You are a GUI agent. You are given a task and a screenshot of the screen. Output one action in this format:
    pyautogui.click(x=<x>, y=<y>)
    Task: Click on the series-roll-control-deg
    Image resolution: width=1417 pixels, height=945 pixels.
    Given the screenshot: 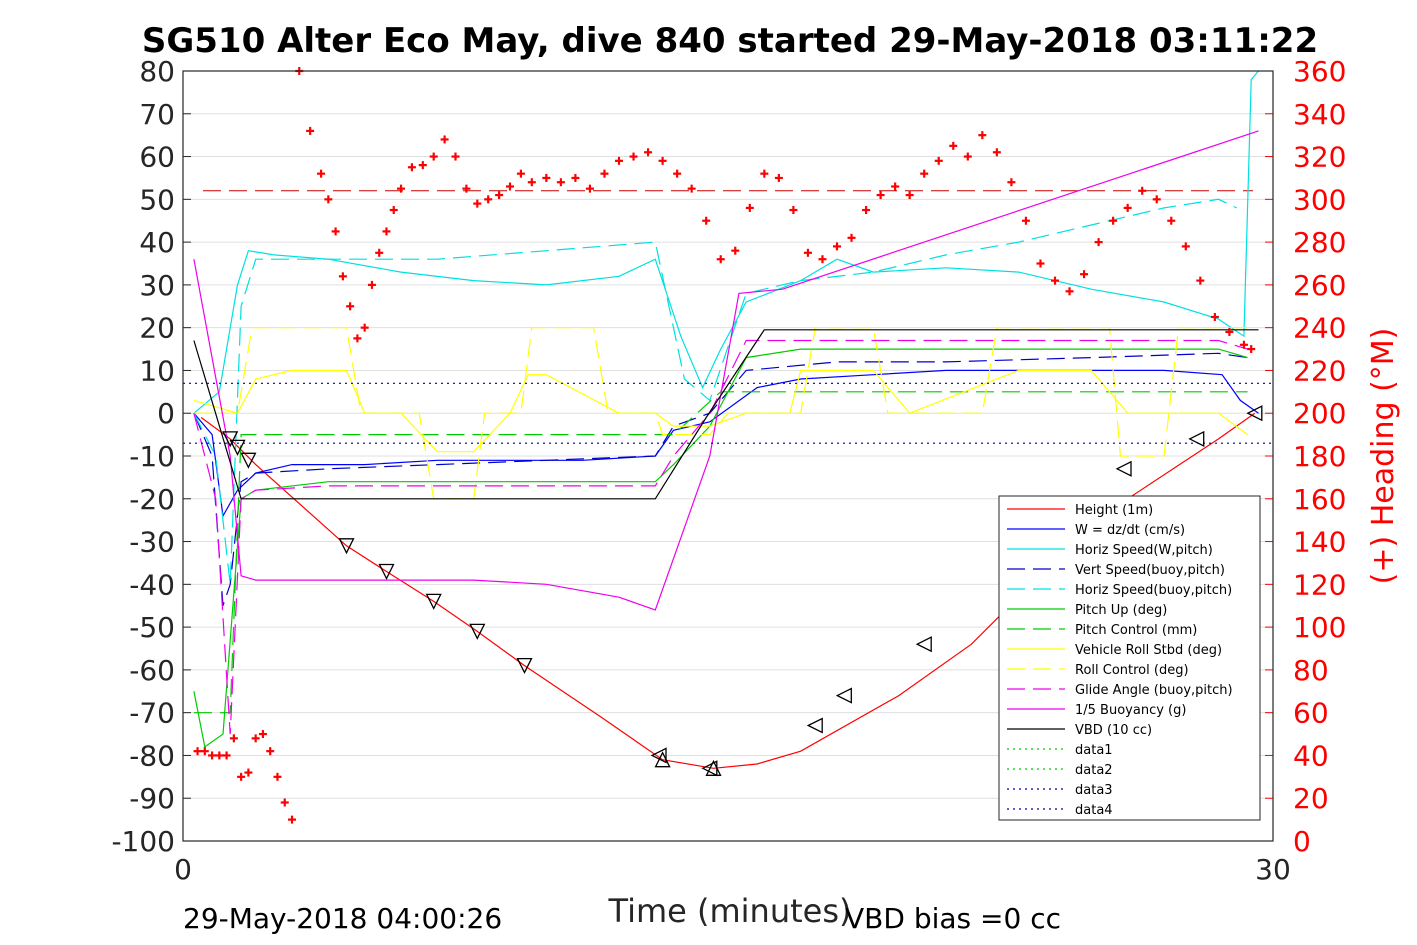 What is the action you would take?
    pyautogui.click(x=720, y=413)
    